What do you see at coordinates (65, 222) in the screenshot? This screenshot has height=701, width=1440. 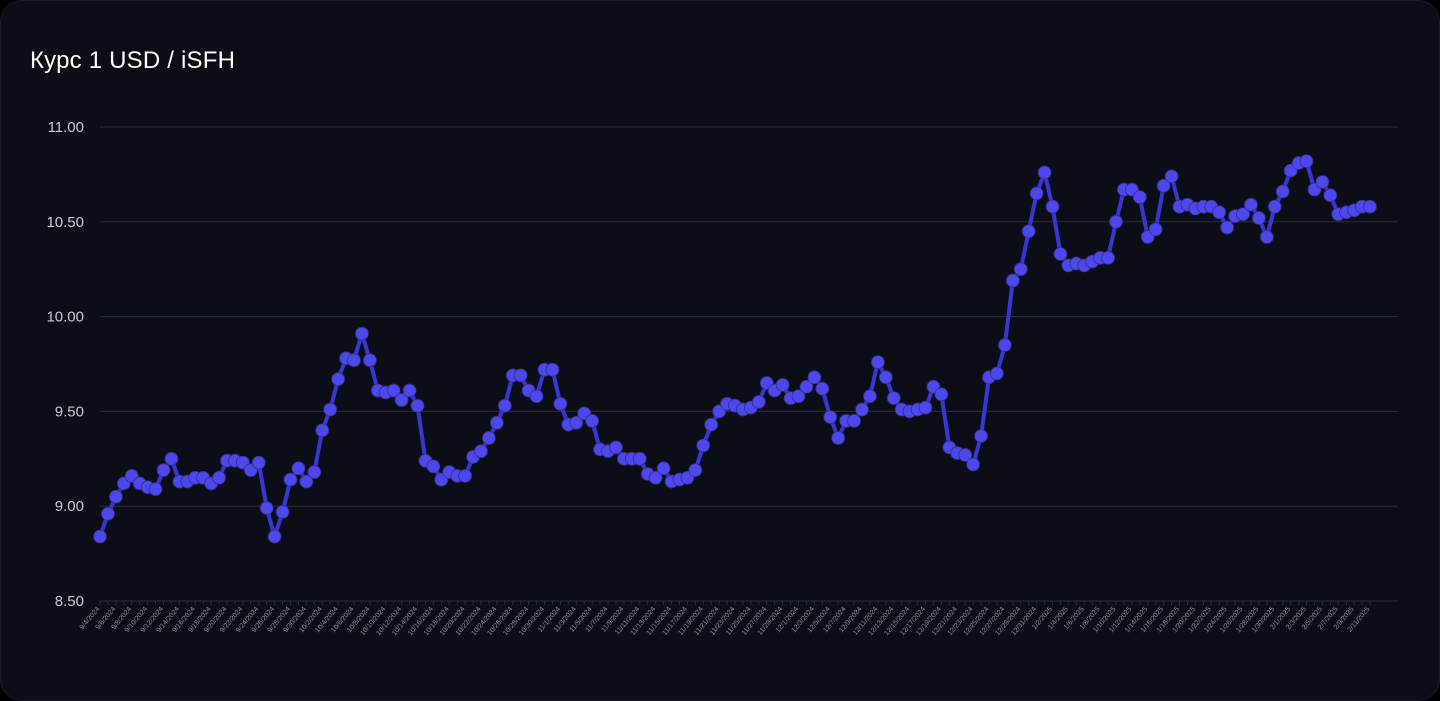 I see `y-tick-label: 10.50` at bounding box center [65, 222].